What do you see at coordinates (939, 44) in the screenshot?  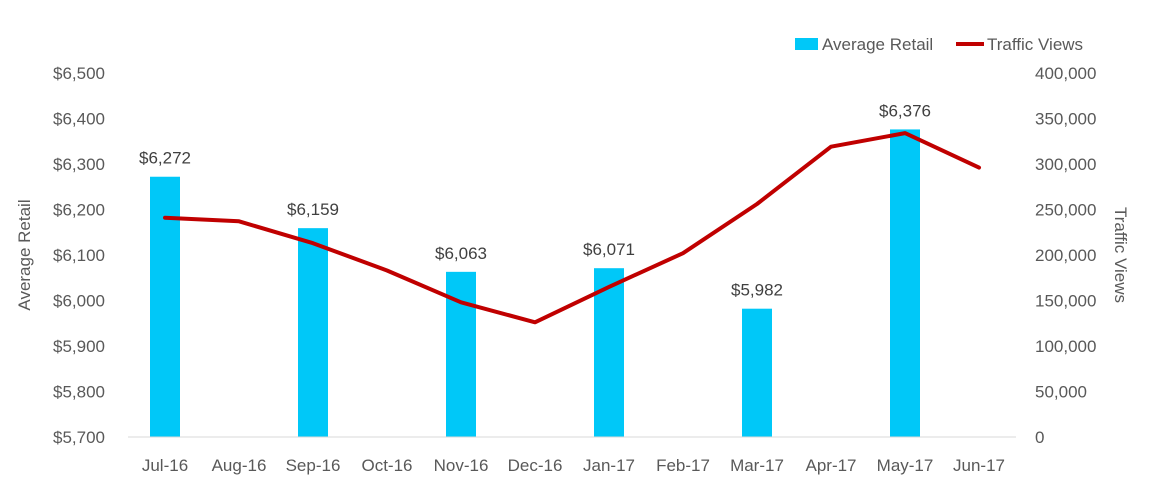 I see `chart-legend: Average Retail Traffic Views` at bounding box center [939, 44].